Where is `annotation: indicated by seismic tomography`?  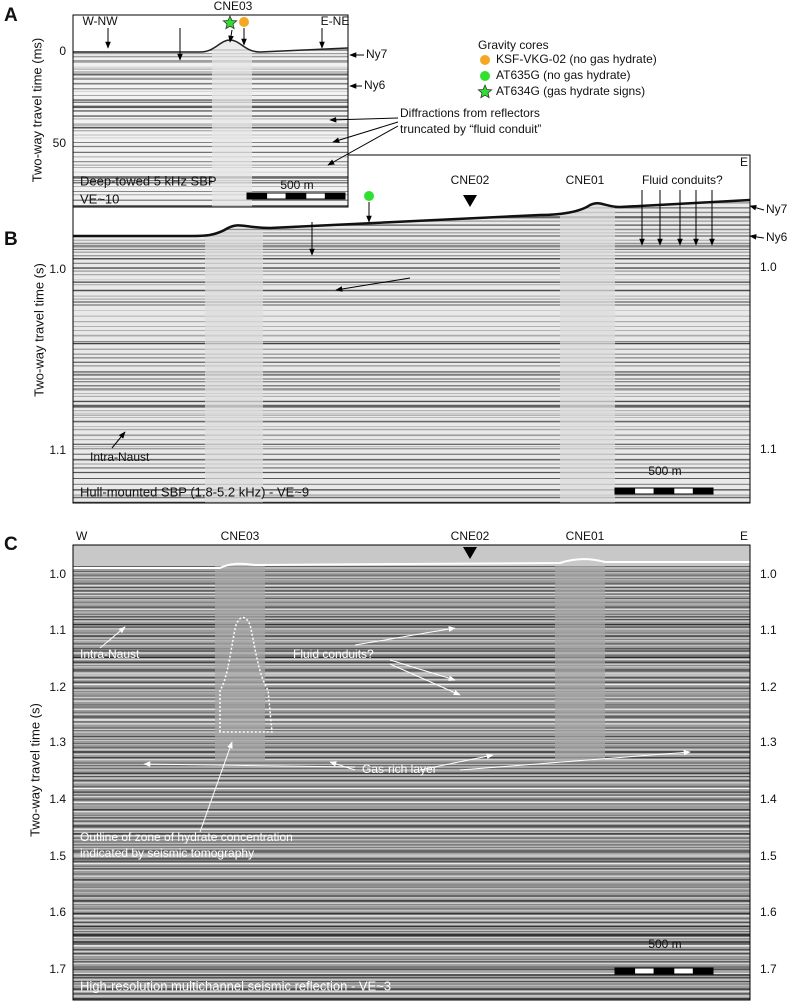
annotation: indicated by seismic tomography is located at coordinates (167, 853).